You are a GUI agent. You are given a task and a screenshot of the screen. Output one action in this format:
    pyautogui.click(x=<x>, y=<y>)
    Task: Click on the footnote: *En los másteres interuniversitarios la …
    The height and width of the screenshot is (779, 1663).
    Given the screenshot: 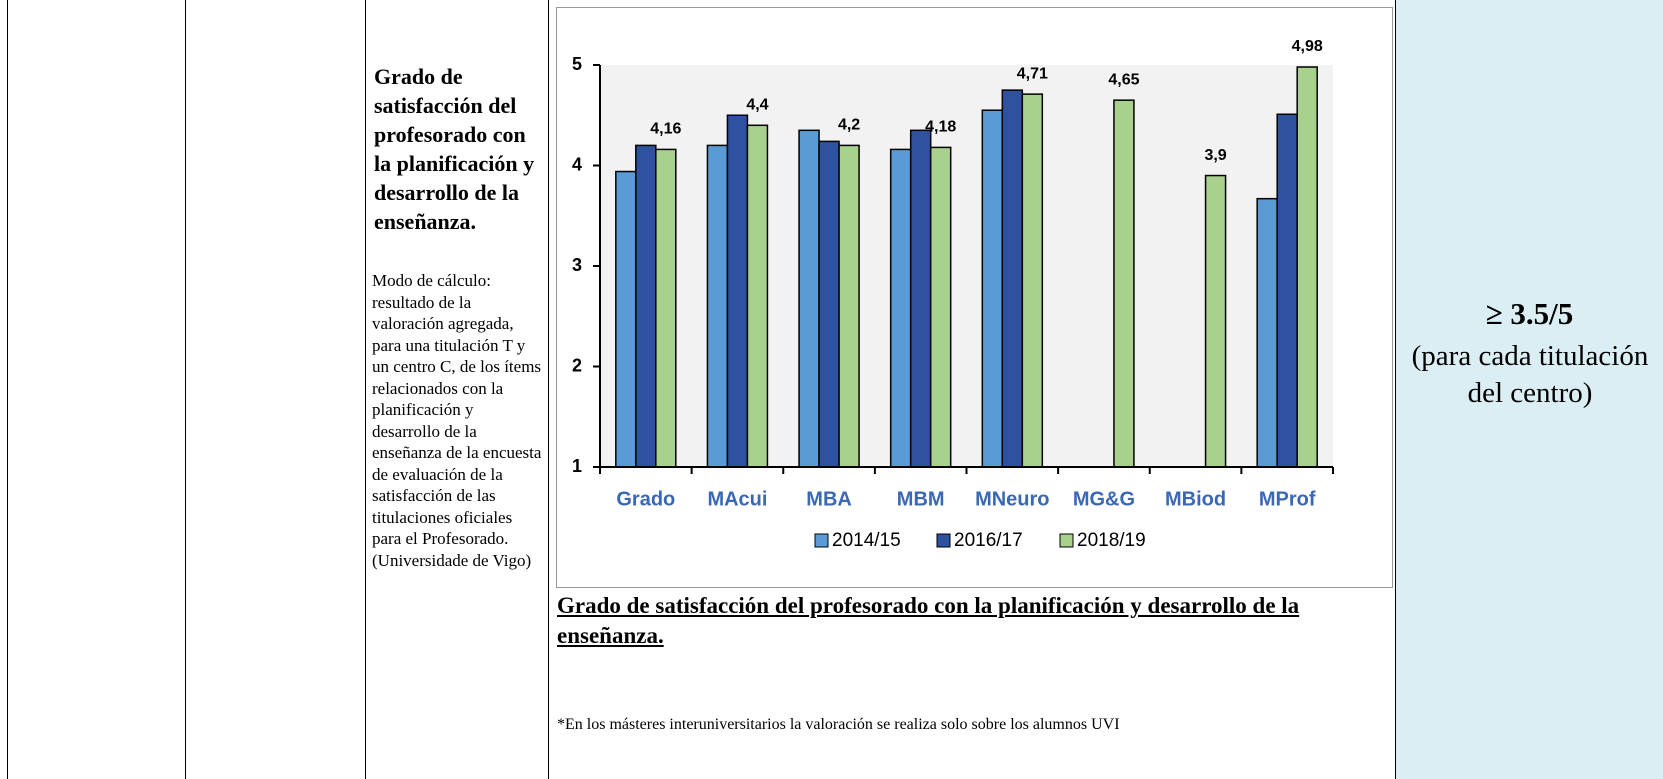 What is the action you would take?
    pyautogui.click(x=838, y=724)
    